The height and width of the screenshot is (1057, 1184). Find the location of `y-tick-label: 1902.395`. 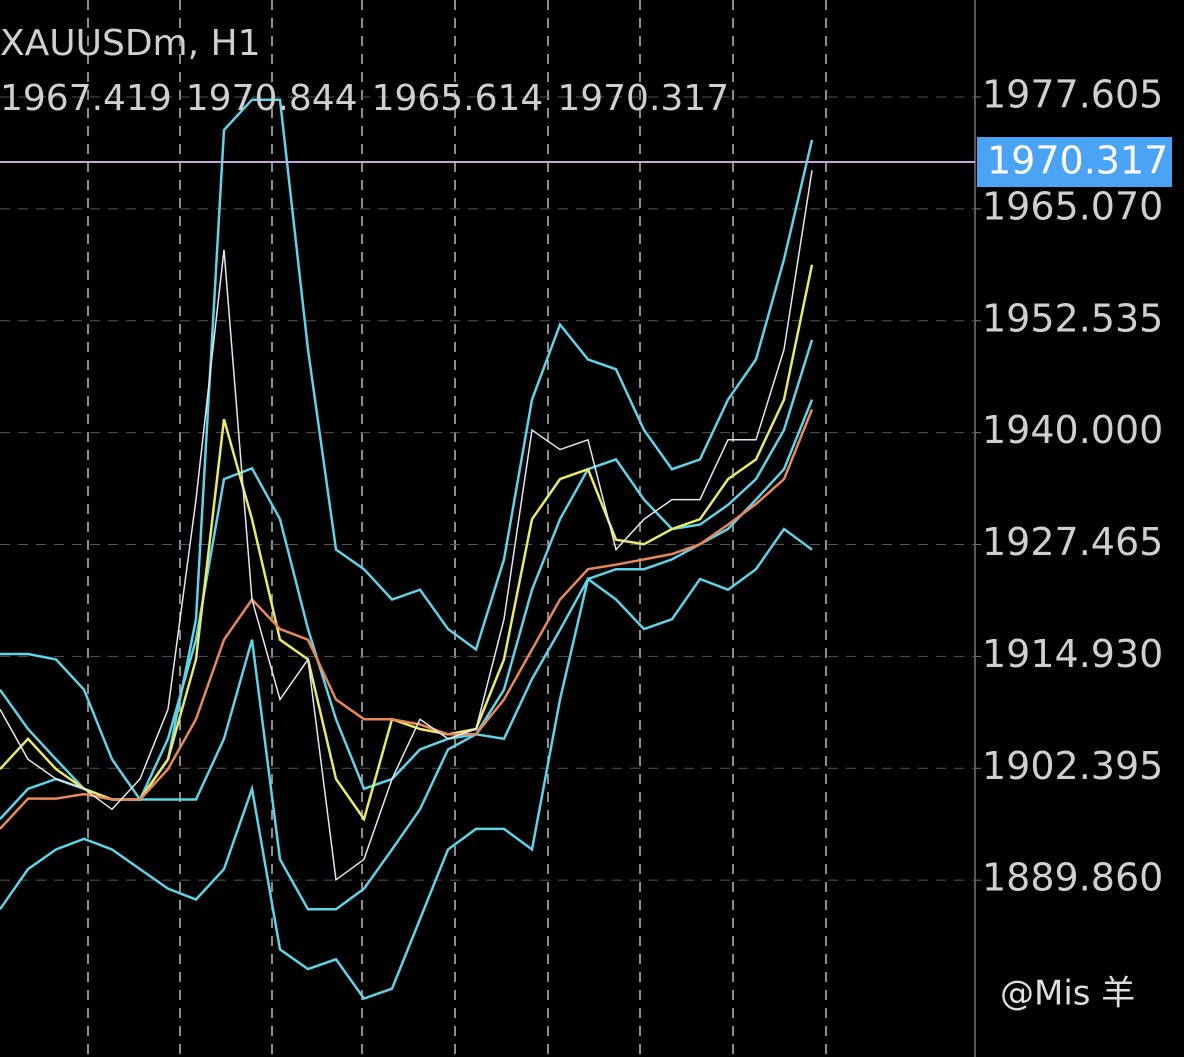

y-tick-label: 1902.395 is located at coordinates (1072, 766).